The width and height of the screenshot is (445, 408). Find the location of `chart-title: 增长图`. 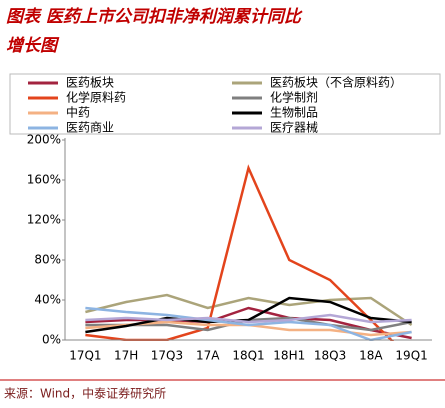

chart-title: 增长图 is located at coordinates (33, 46).